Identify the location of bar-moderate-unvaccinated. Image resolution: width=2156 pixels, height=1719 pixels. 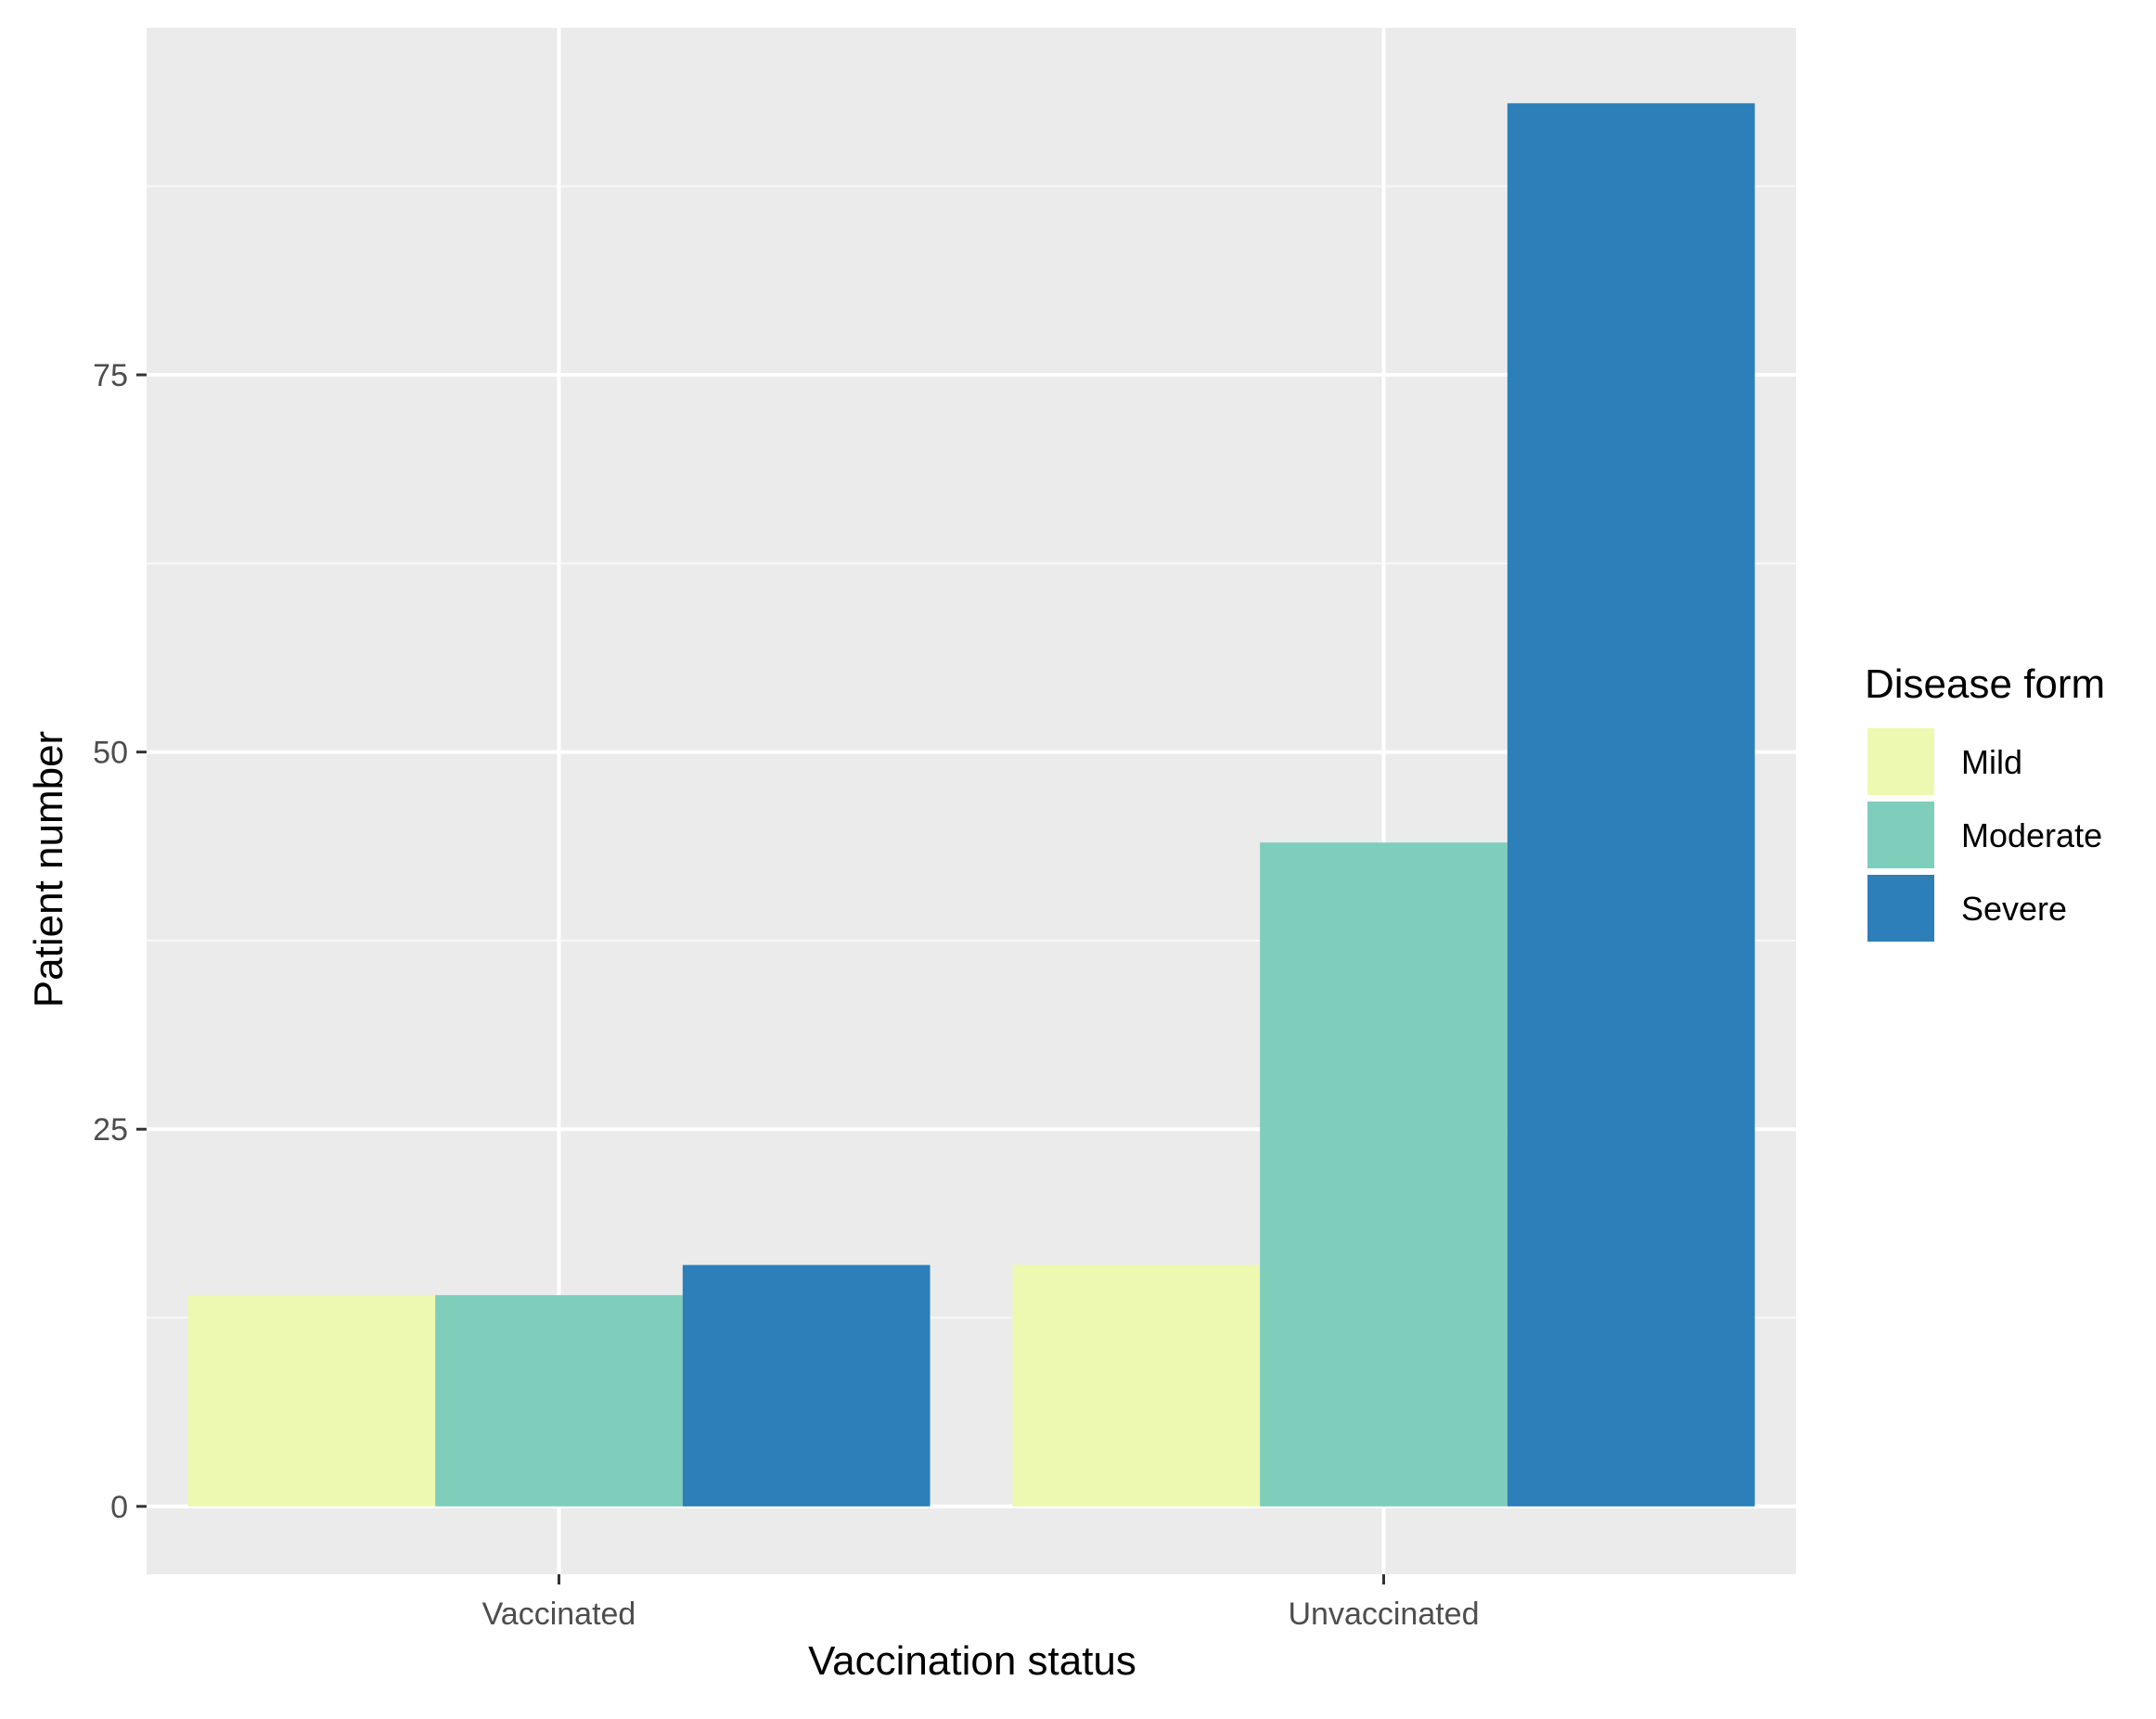
(1384, 1174).